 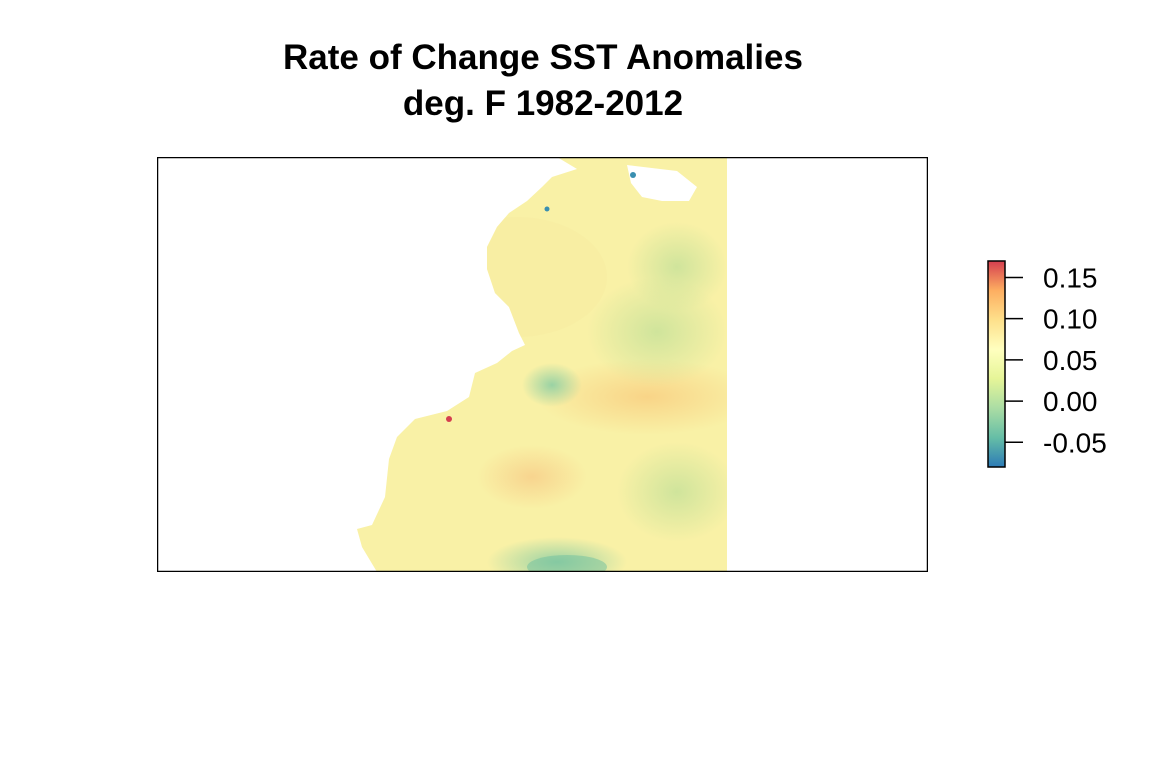 I want to click on legend-tick-label: 0.00, so click(x=1070, y=401).